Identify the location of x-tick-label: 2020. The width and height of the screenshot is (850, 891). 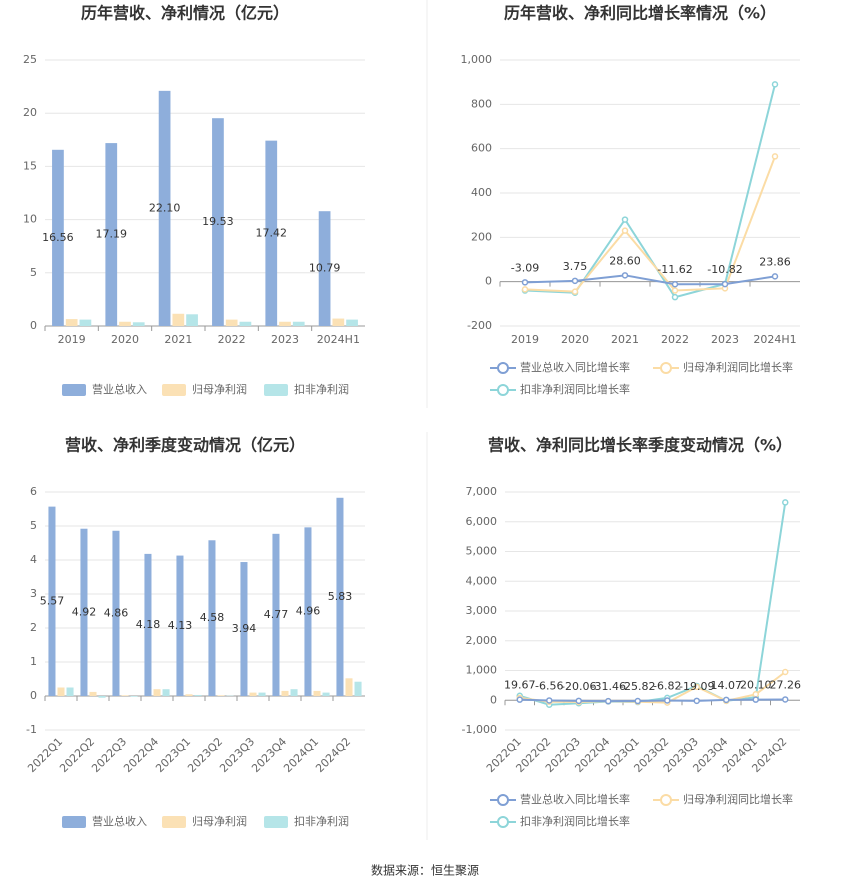
(125, 339).